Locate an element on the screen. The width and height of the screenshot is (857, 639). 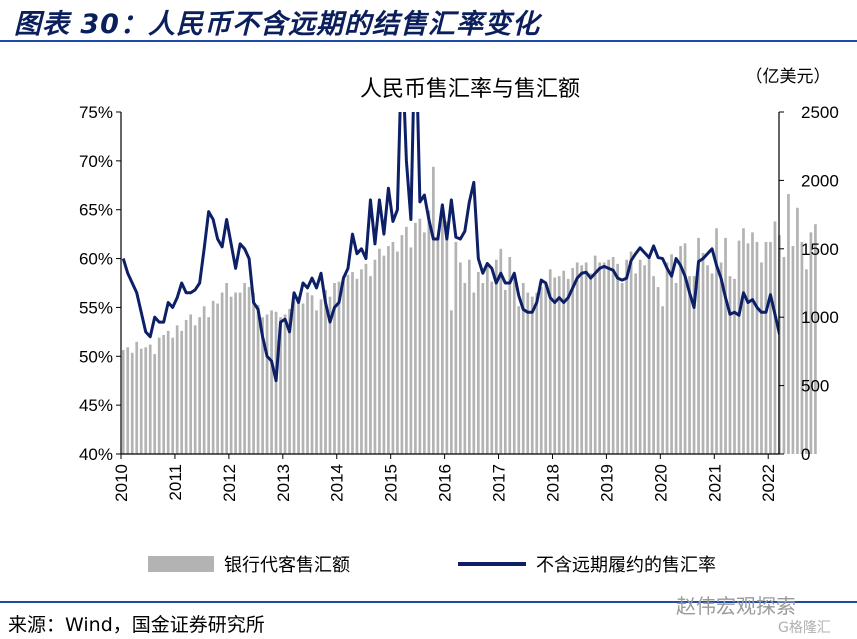
legend-bar-swatch is located at coordinates (181, 564).